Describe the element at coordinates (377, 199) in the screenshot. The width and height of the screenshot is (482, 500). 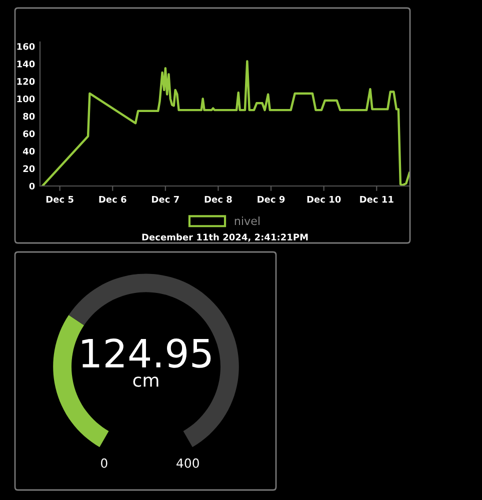
I see `x-tick-label: Dec 11` at that location.